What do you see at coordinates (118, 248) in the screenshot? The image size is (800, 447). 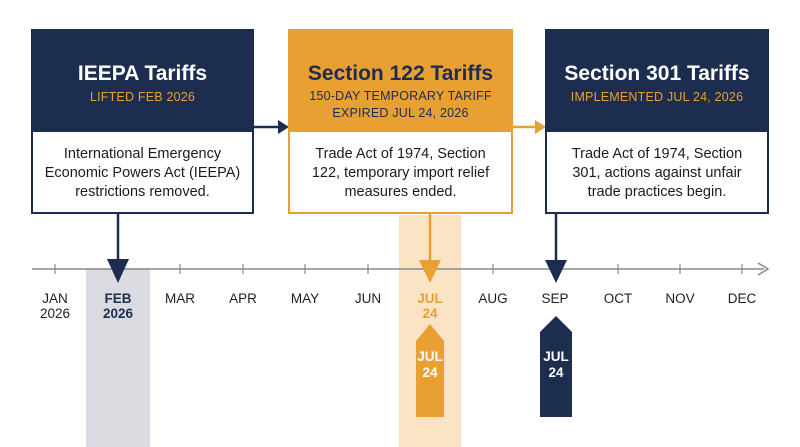 I see `ieepa-down-arrow` at bounding box center [118, 248].